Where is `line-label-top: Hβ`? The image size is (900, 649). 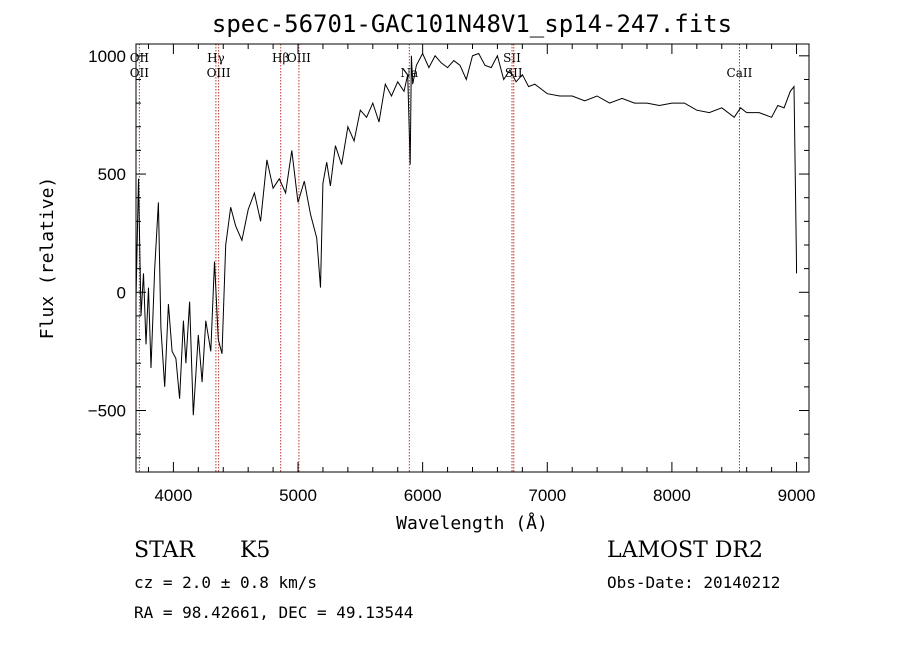 line-label-top: Hβ is located at coordinates (280, 58).